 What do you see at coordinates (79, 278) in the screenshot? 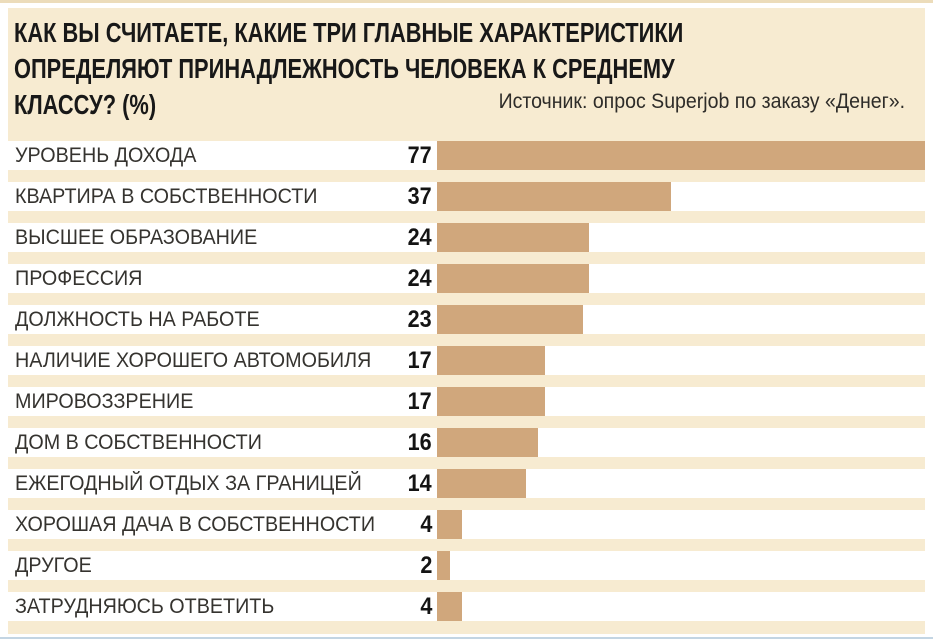
I see `category-label: ПРОФЕССИЯ` at bounding box center [79, 278].